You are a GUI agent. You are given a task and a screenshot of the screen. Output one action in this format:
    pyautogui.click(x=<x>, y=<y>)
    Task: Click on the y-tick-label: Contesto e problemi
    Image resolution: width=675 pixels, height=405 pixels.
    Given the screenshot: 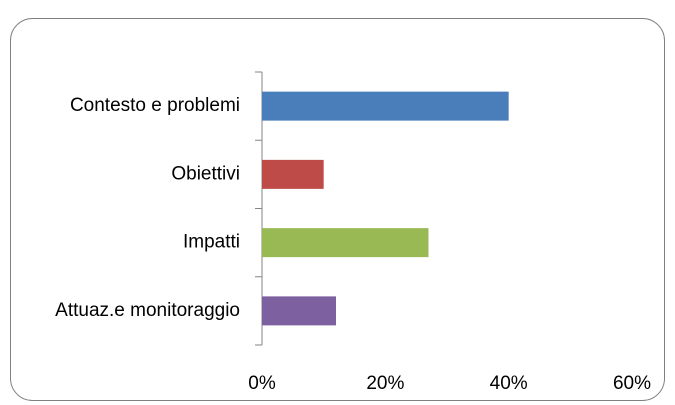 What is the action you would take?
    pyautogui.click(x=155, y=105)
    